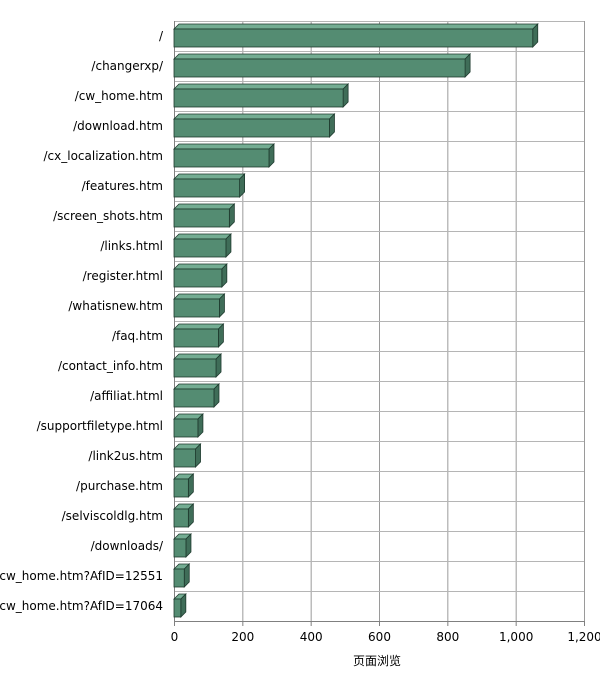 The height and width of the screenshot is (698, 600). What do you see at coordinates (119, 96) in the screenshot?
I see `category-label: /cw_home.htm` at bounding box center [119, 96].